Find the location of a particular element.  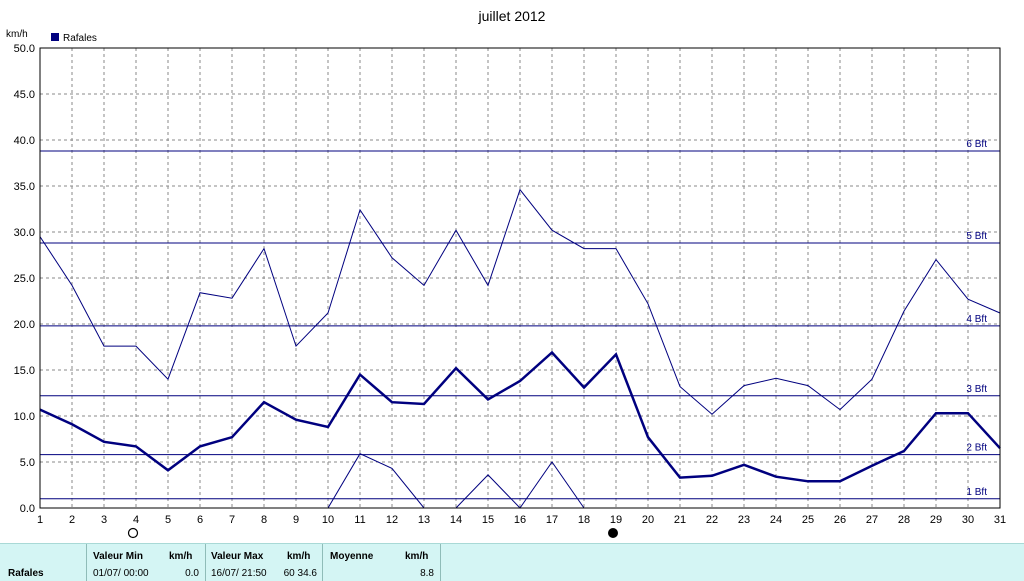

x-tick-label: 9 is located at coordinates (296, 520).